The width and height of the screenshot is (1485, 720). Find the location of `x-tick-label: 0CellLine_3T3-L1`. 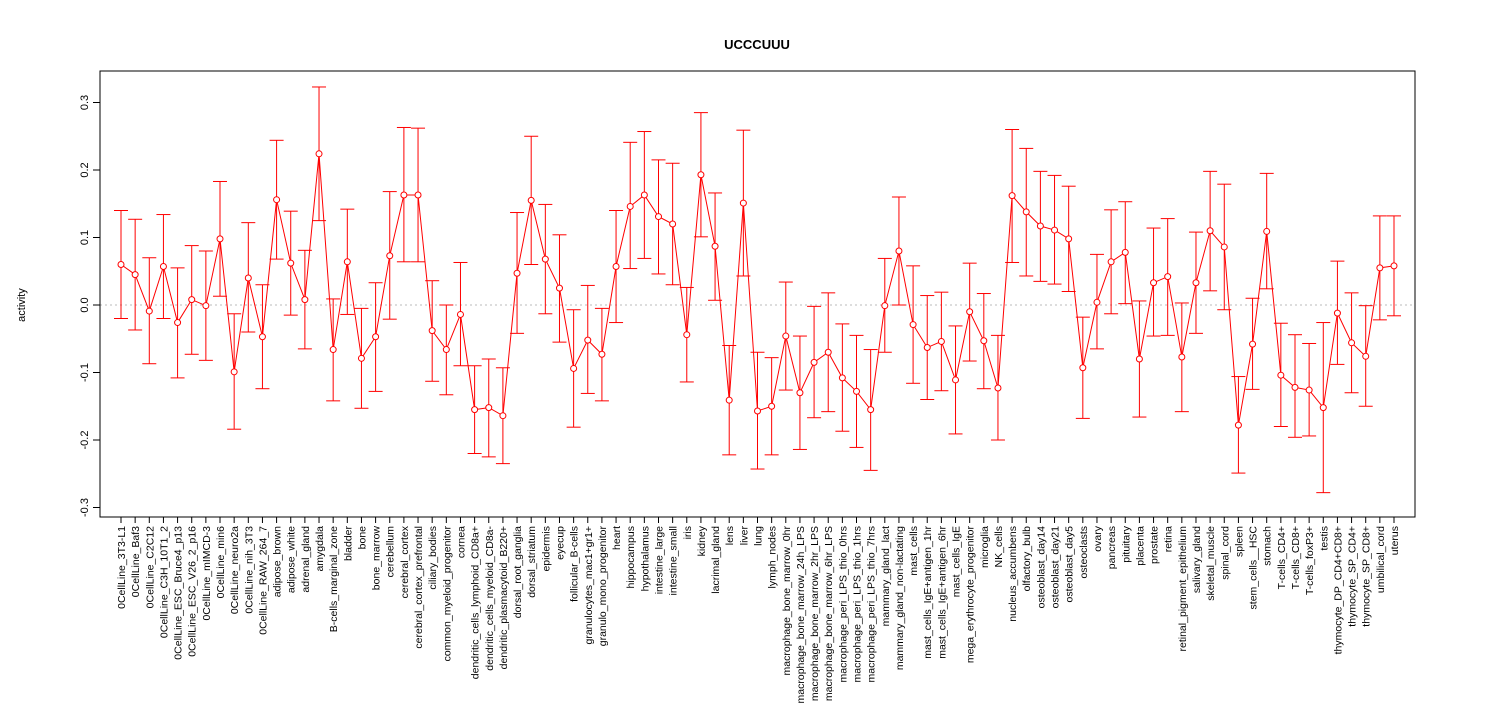

x-tick-label: 0CellLine_3T3-L1 is located at coordinates (122, 567).